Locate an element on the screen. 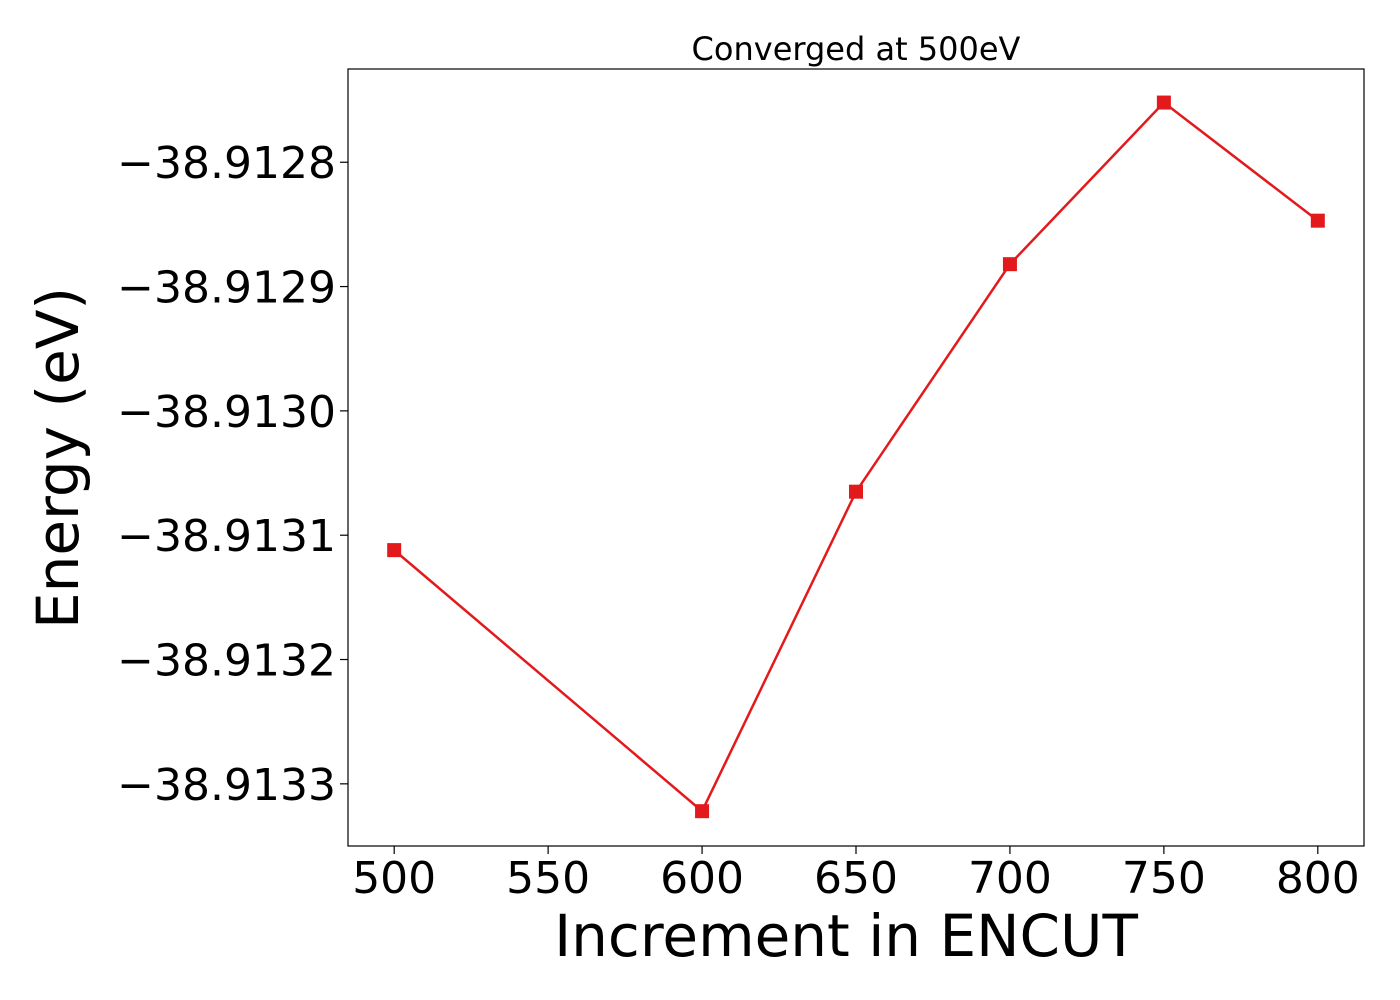 The height and width of the screenshot is (1000, 1400). chart-title: Converged at 500eV is located at coordinates (856, 49).